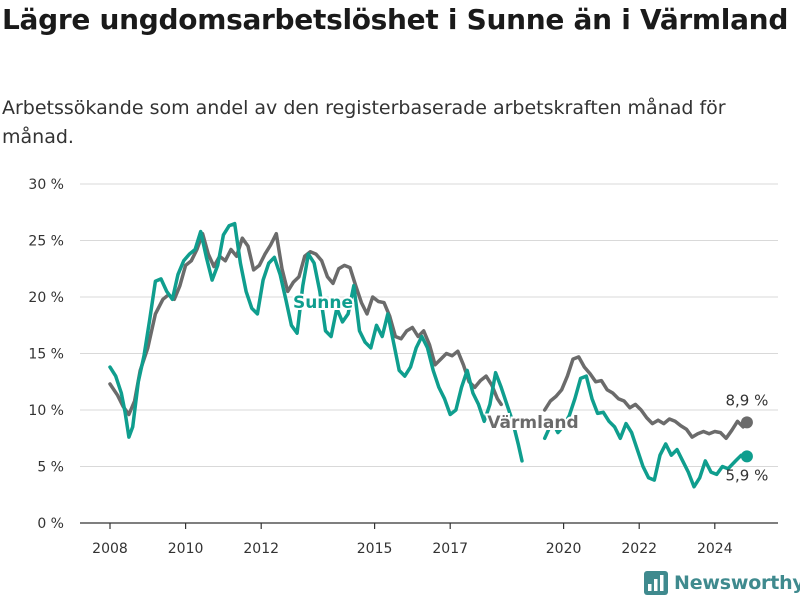 The height and width of the screenshot is (600, 800). Describe the element at coordinates (429, 539) in the screenshot. I see `x-axis: 2008 2010 2012 2015 2017 2020 2022 2024` at that location.